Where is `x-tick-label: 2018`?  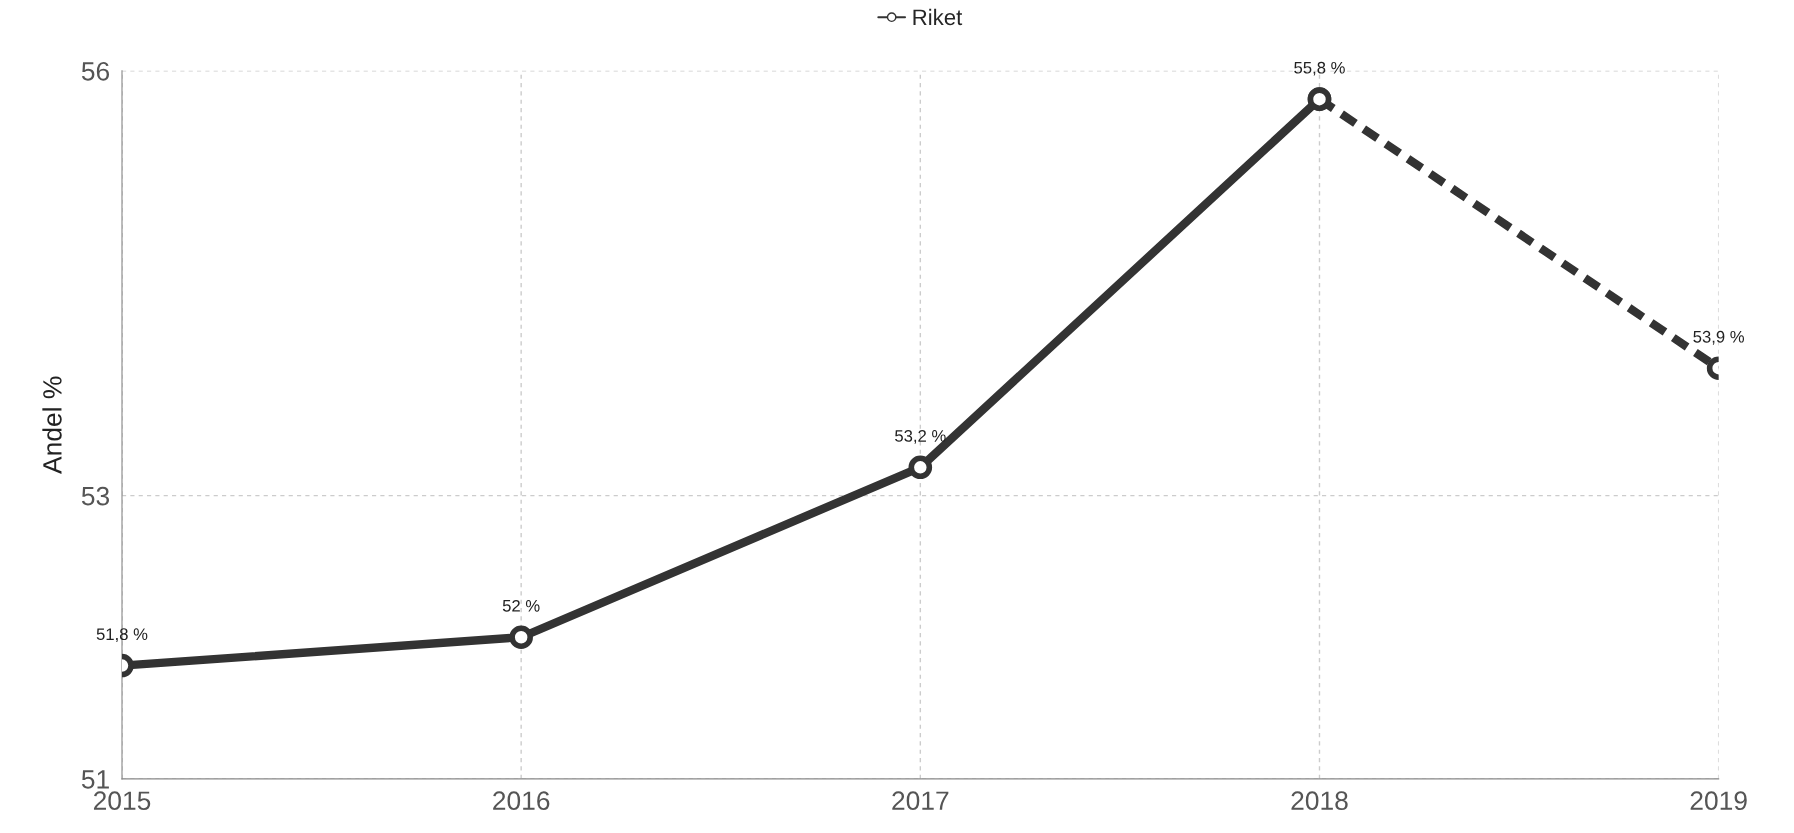
x-tick-label: 2018 is located at coordinates (1319, 801).